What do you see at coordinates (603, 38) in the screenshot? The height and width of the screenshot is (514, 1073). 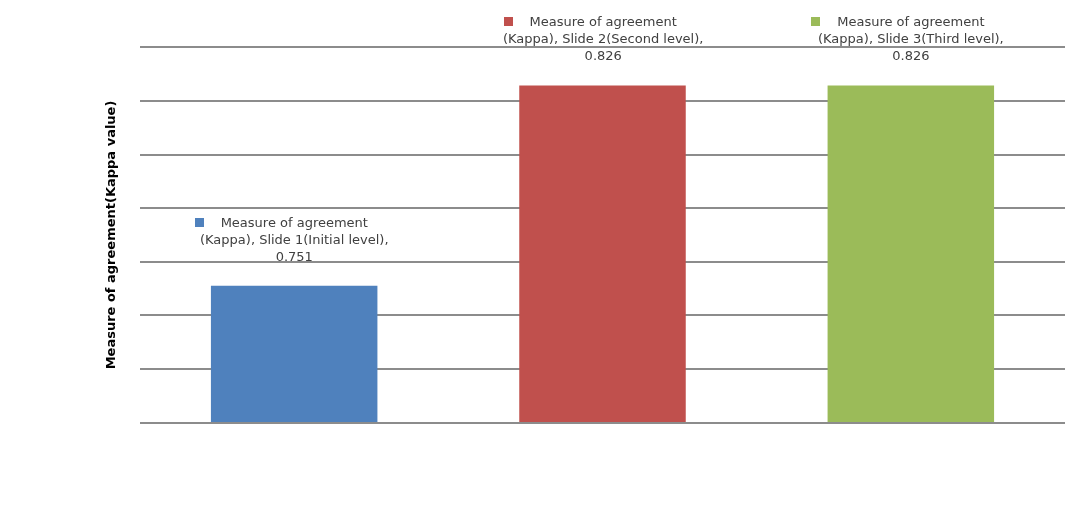 I see `data-label: Measure of agreement (Kappa), Slide 2(Second level), 0.826` at bounding box center [603, 38].